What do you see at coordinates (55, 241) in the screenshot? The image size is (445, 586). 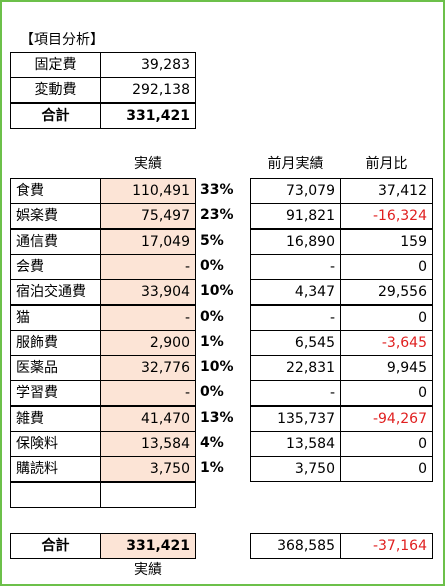 I see `label-cell: 通信費` at bounding box center [55, 241].